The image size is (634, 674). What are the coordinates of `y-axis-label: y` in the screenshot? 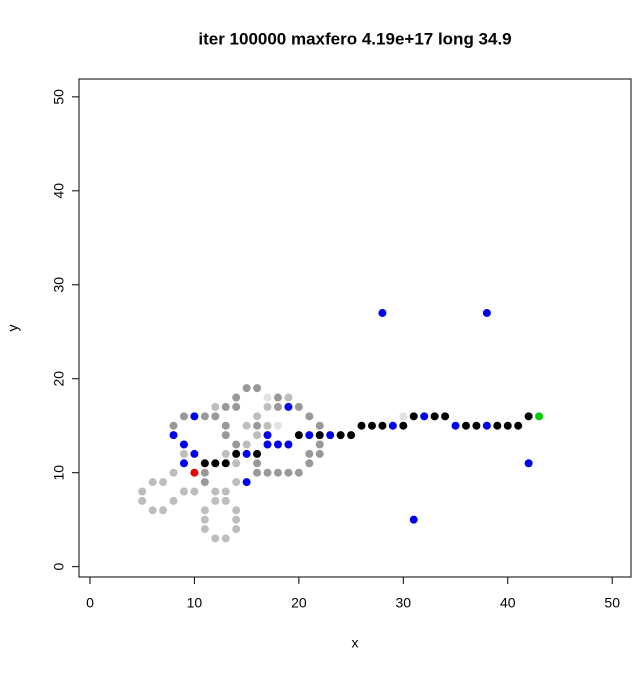 It's located at (13, 328).